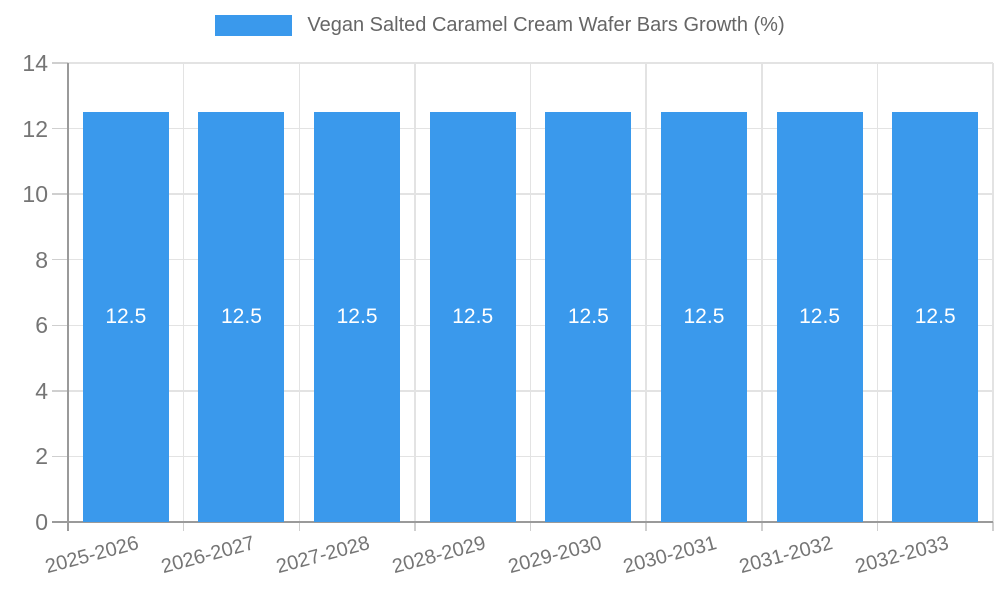 The height and width of the screenshot is (600, 1000). Describe the element at coordinates (68, 297) in the screenshot. I see `y-axis-line` at that location.